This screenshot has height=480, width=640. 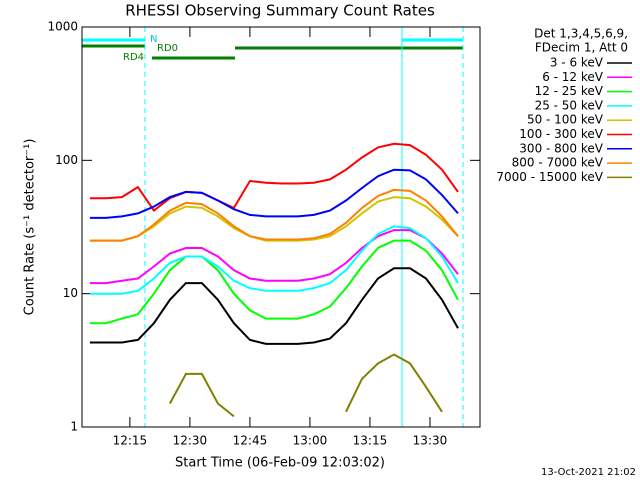 I want to click on chart-title: RHESSI Observing Summary Count Rates, so click(x=280, y=11).